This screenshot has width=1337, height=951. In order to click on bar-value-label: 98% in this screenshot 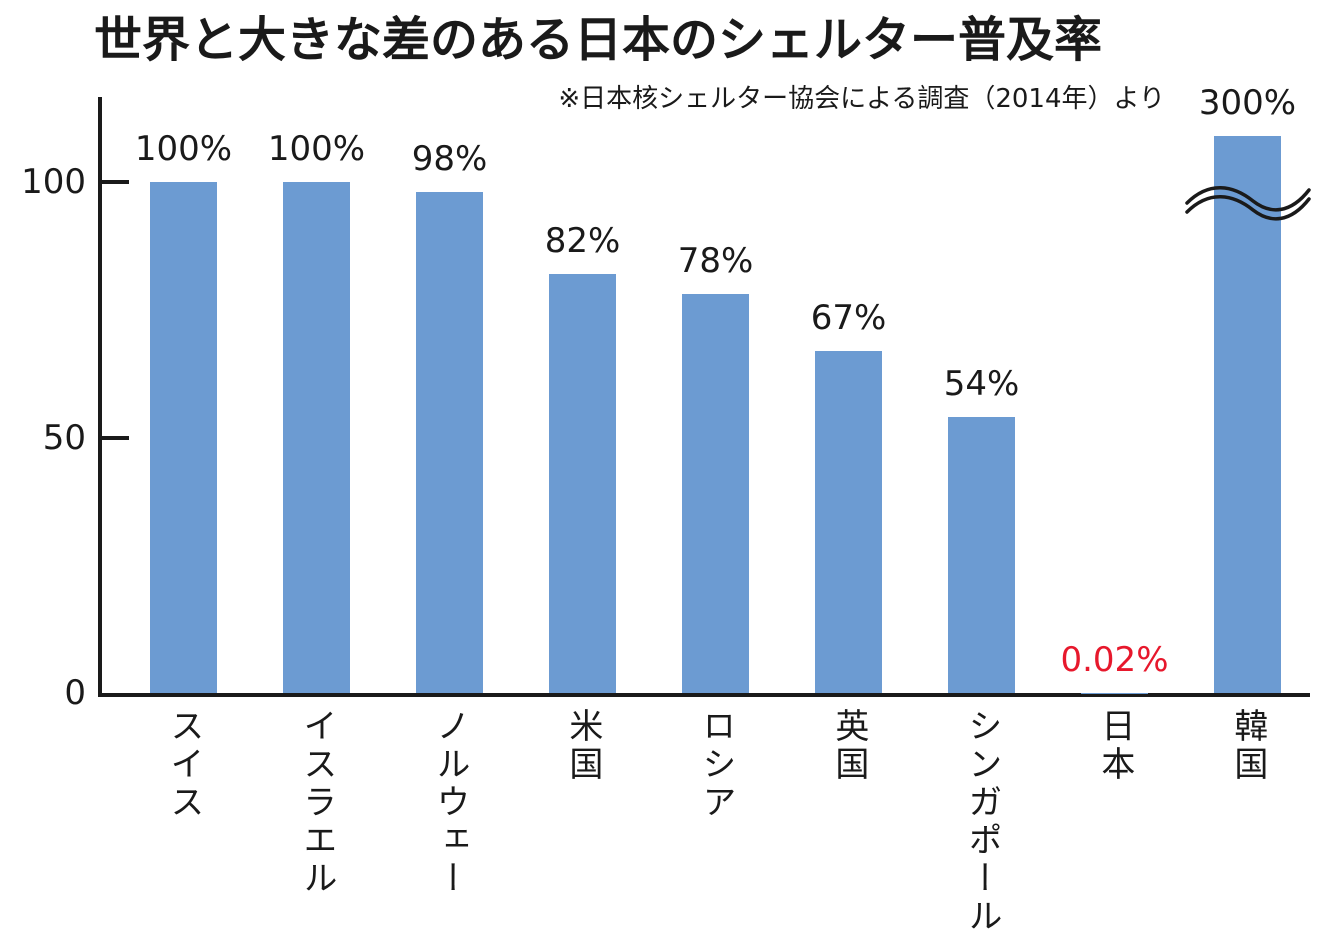, I will do `click(449, 159)`.